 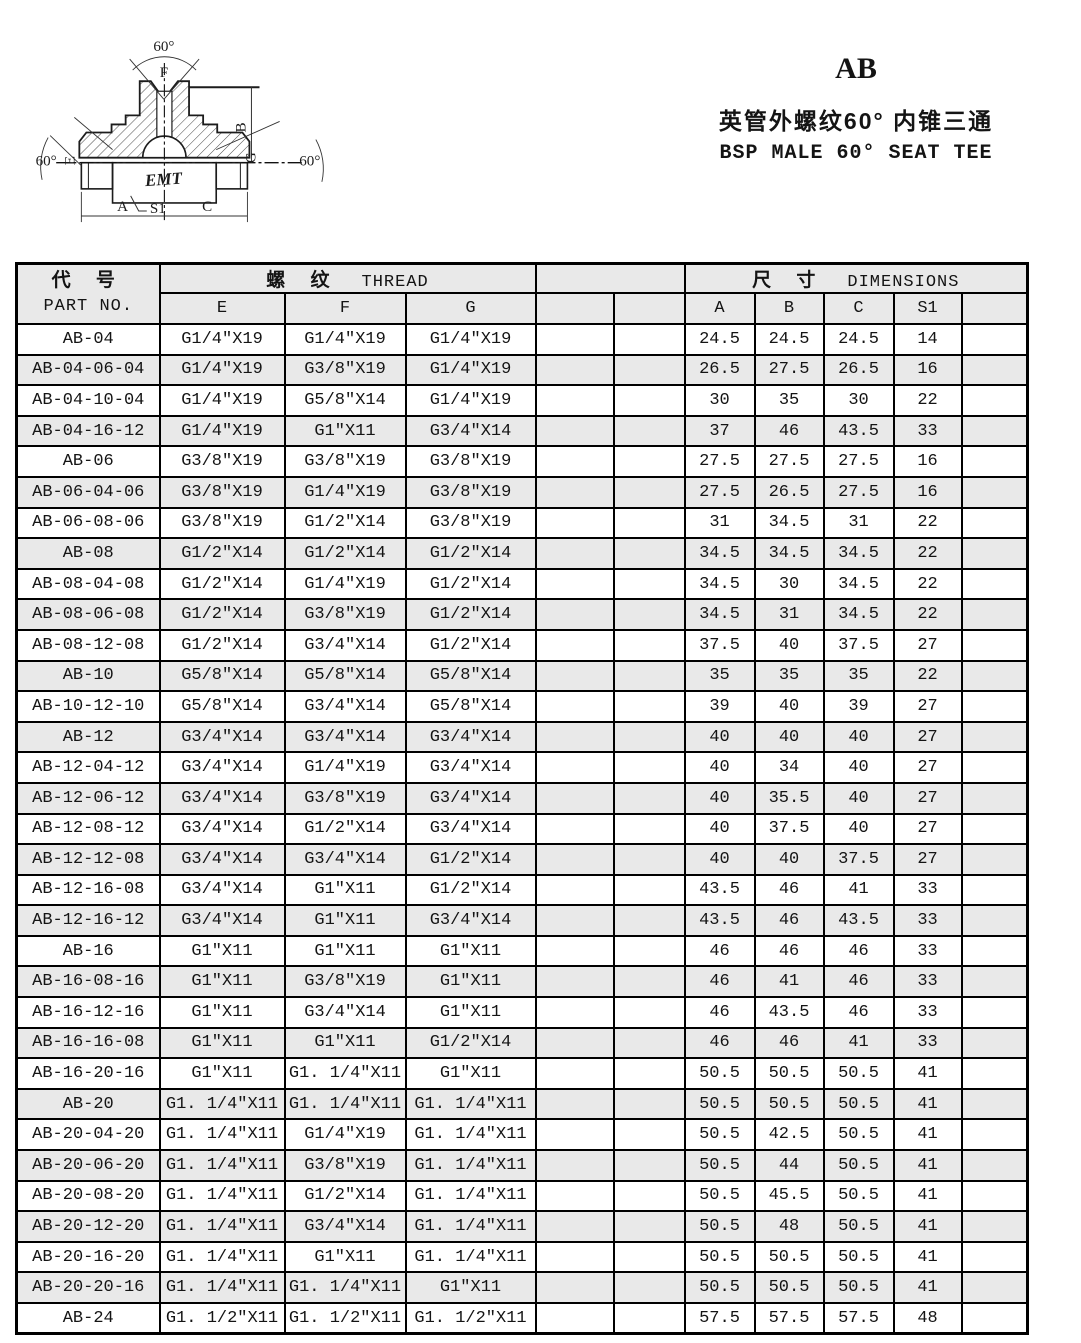 What do you see at coordinates (88, 370) in the screenshot?
I see `part-no-cell: AB-04-06-04` at bounding box center [88, 370].